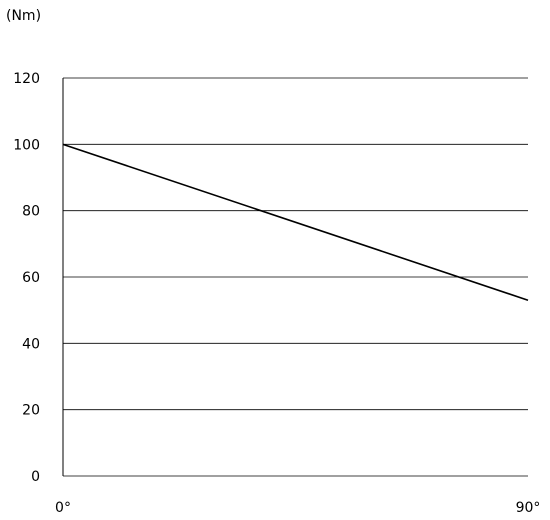  What do you see at coordinates (31, 411) in the screenshot?
I see `y-tick-label: 20` at bounding box center [31, 411].